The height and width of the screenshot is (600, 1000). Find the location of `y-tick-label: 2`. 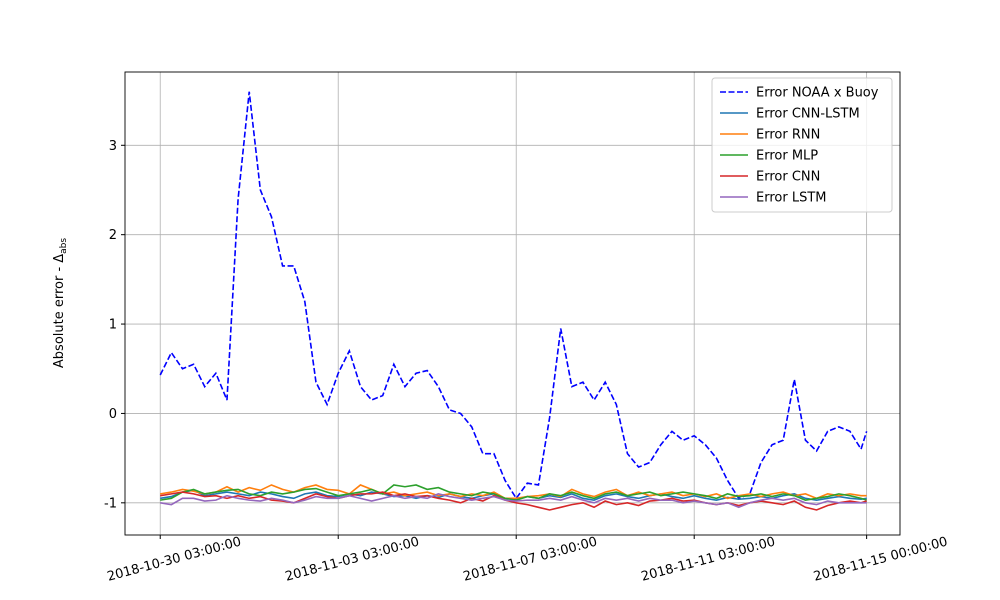

y-tick-label: 2 is located at coordinates (113, 235).